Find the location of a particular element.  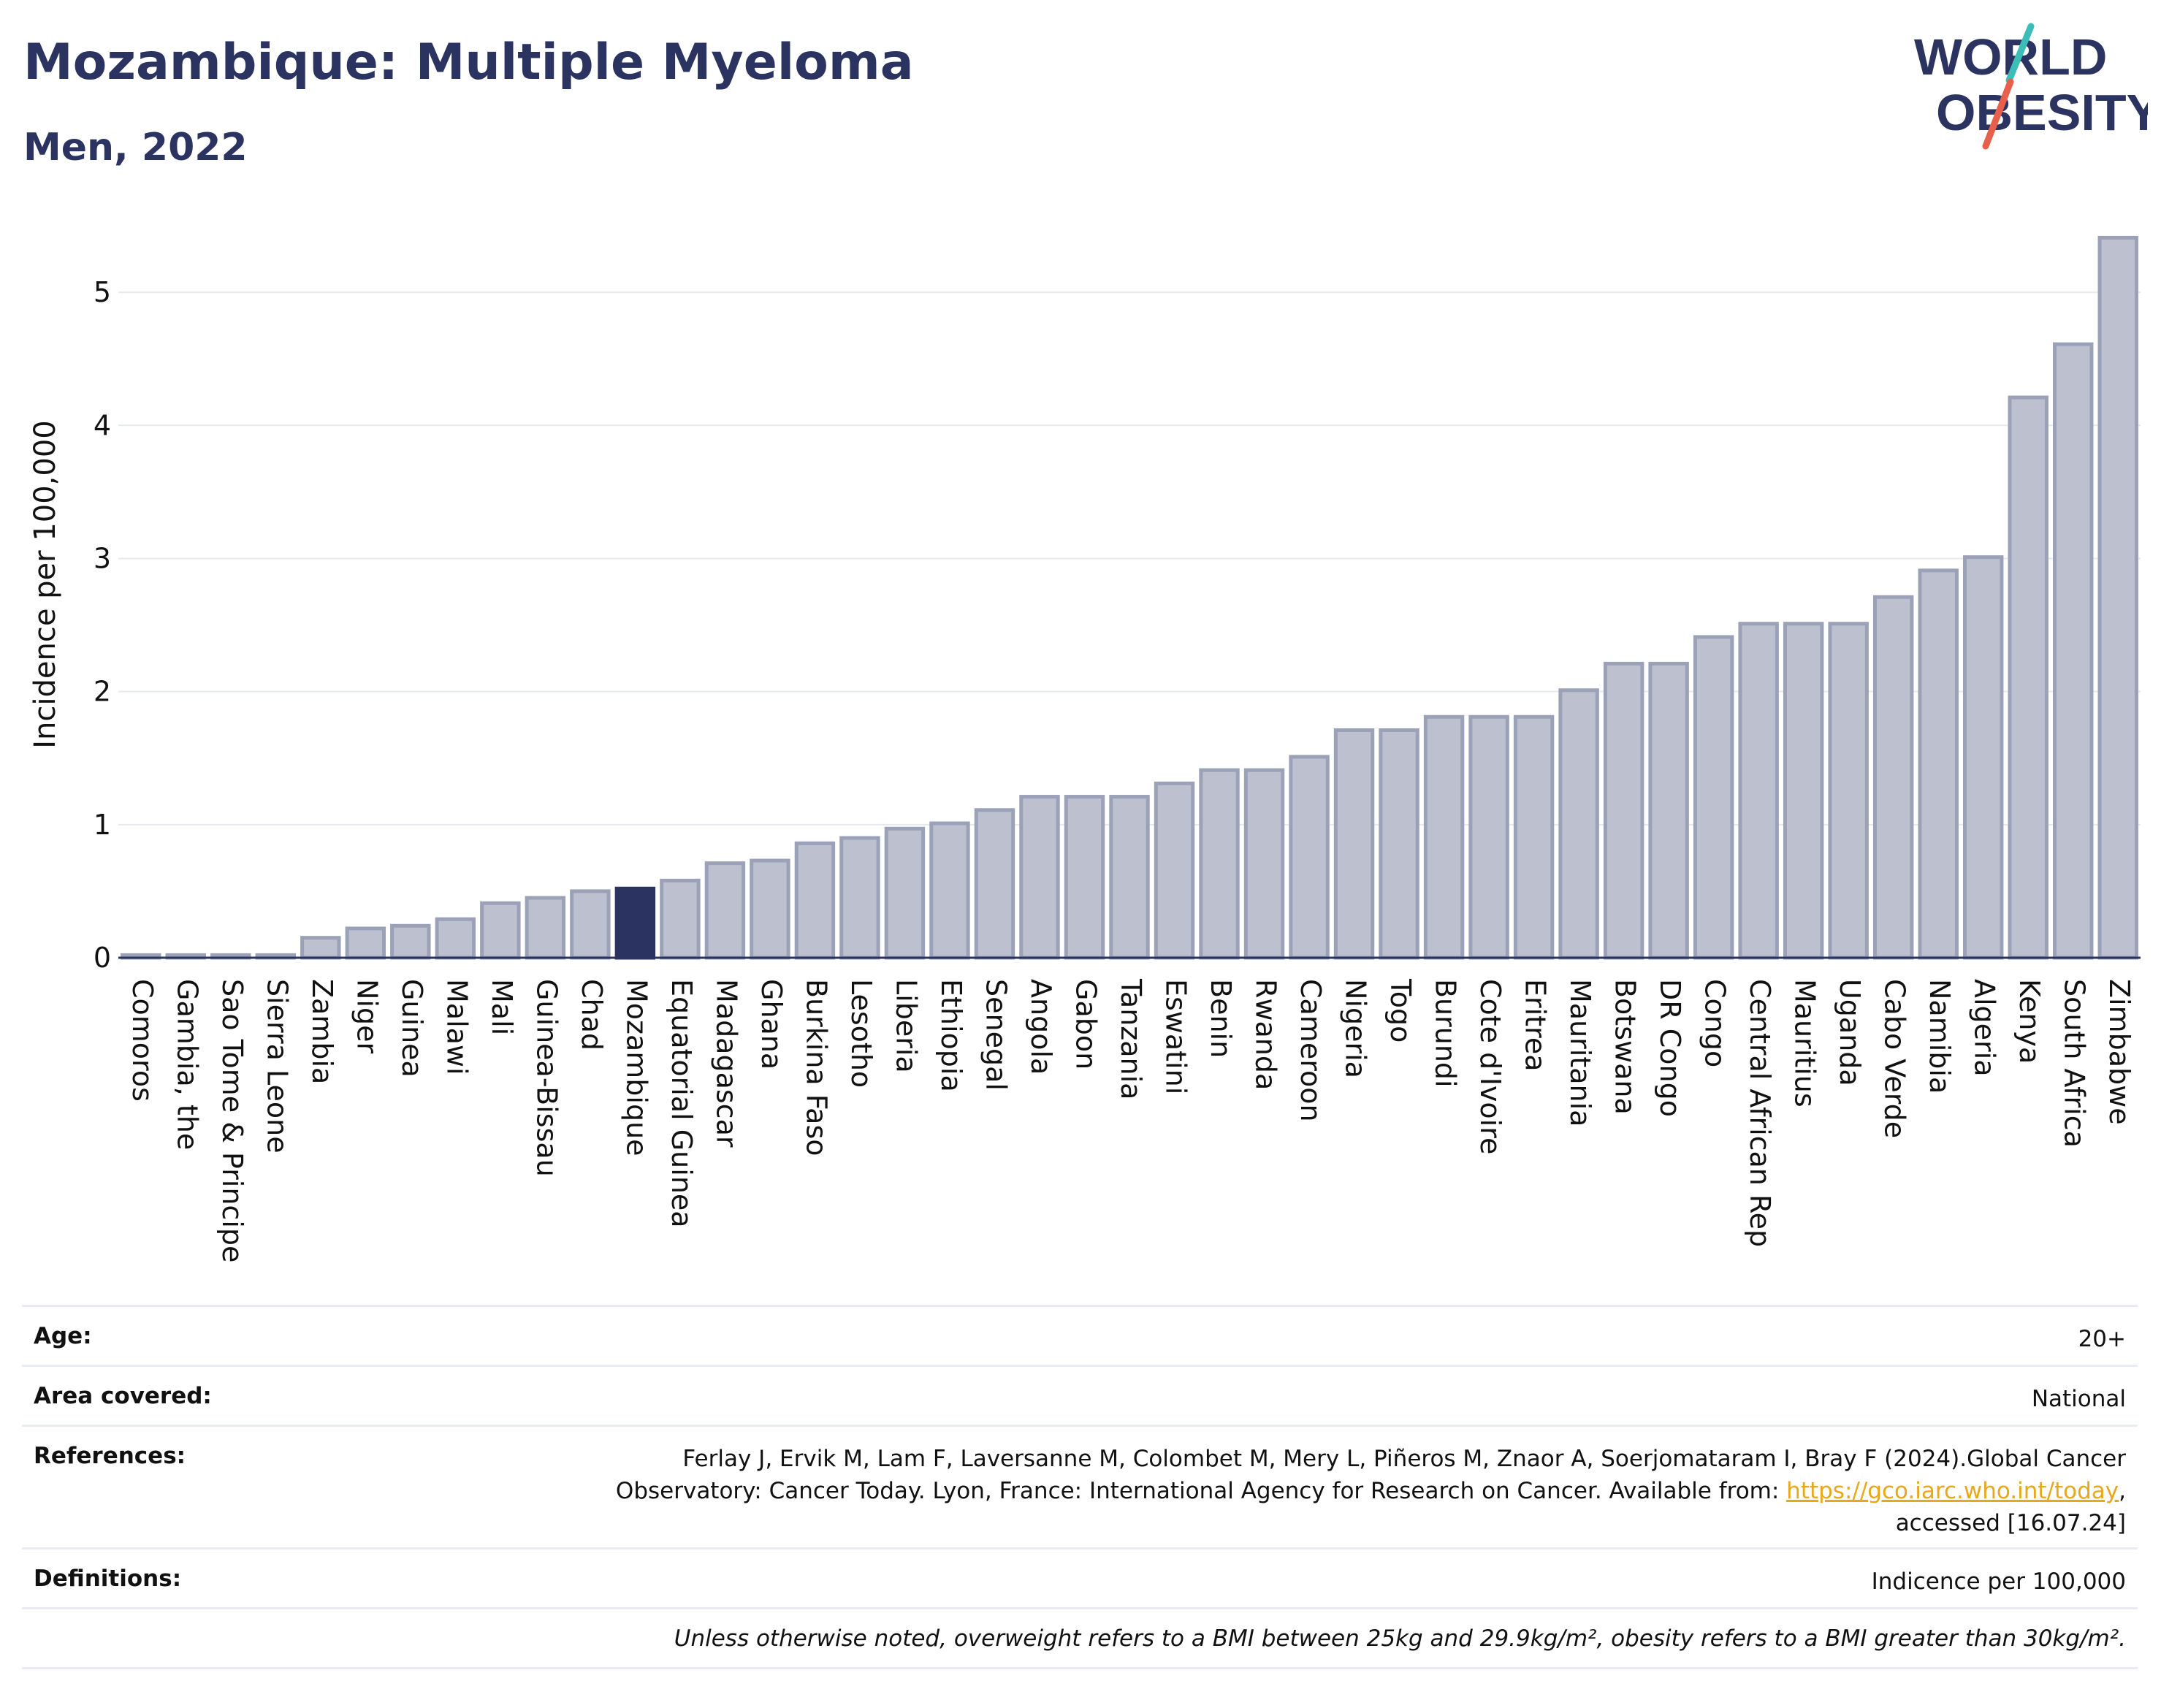

x-tick-label: Madagascar is located at coordinates (726, 1063).